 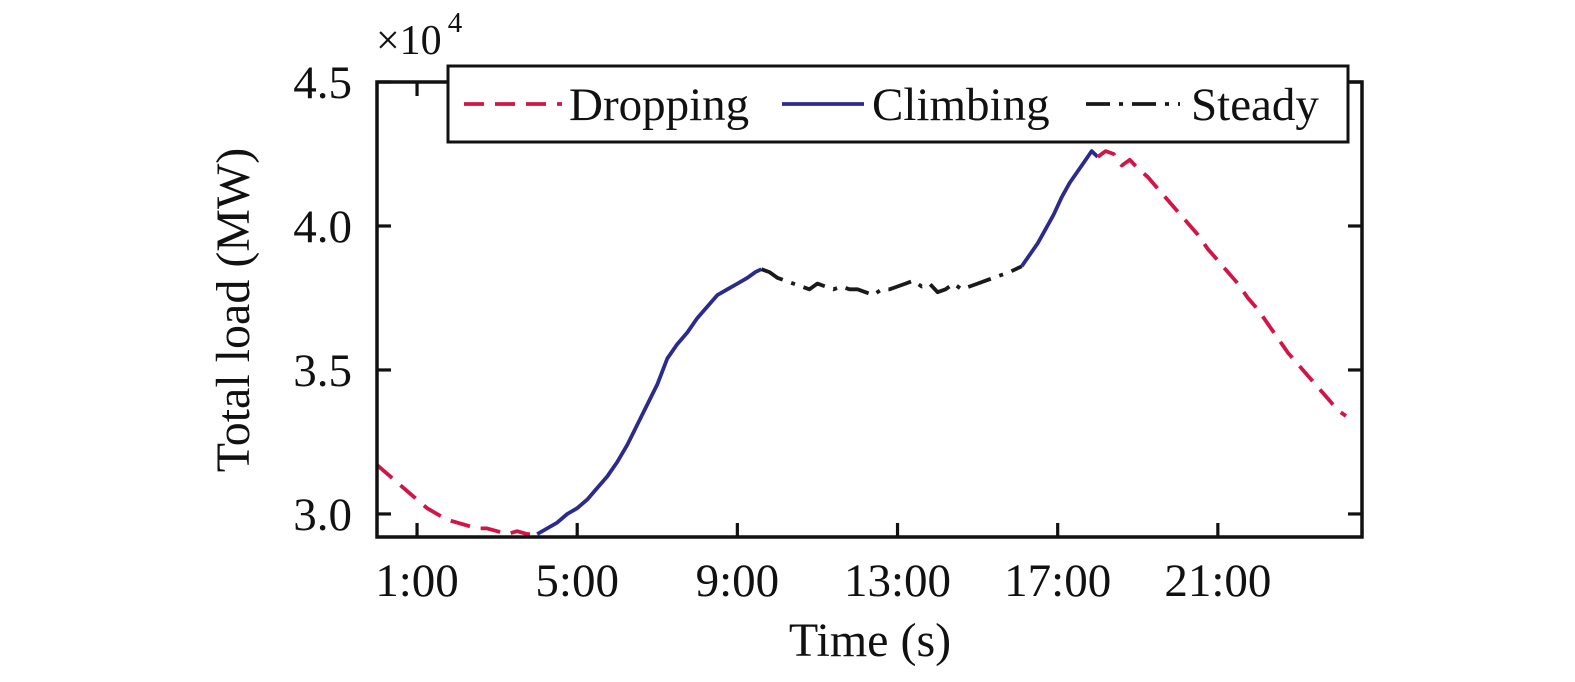 What do you see at coordinates (1057, 581) in the screenshot?
I see `x-tick-label: 17:00` at bounding box center [1057, 581].